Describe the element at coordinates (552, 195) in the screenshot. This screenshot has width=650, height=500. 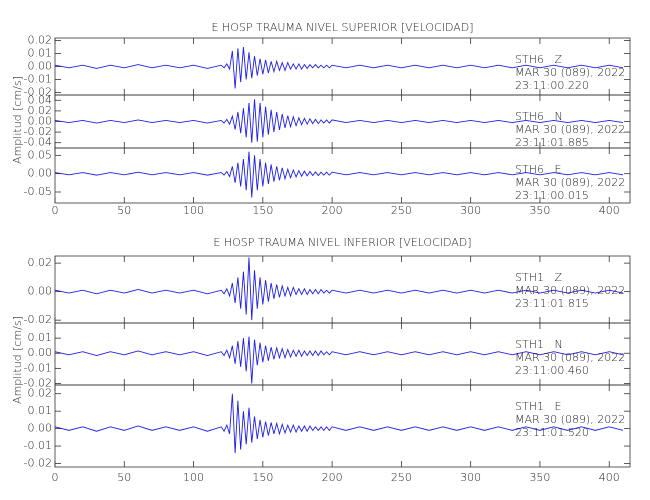
I see `annotation: 23:11:00.015` at that location.